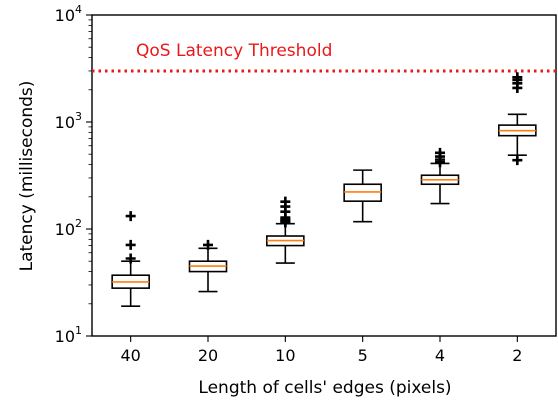  Describe the element at coordinates (68, 335) in the screenshot. I see `y-tick-label: 10¹` at that location.